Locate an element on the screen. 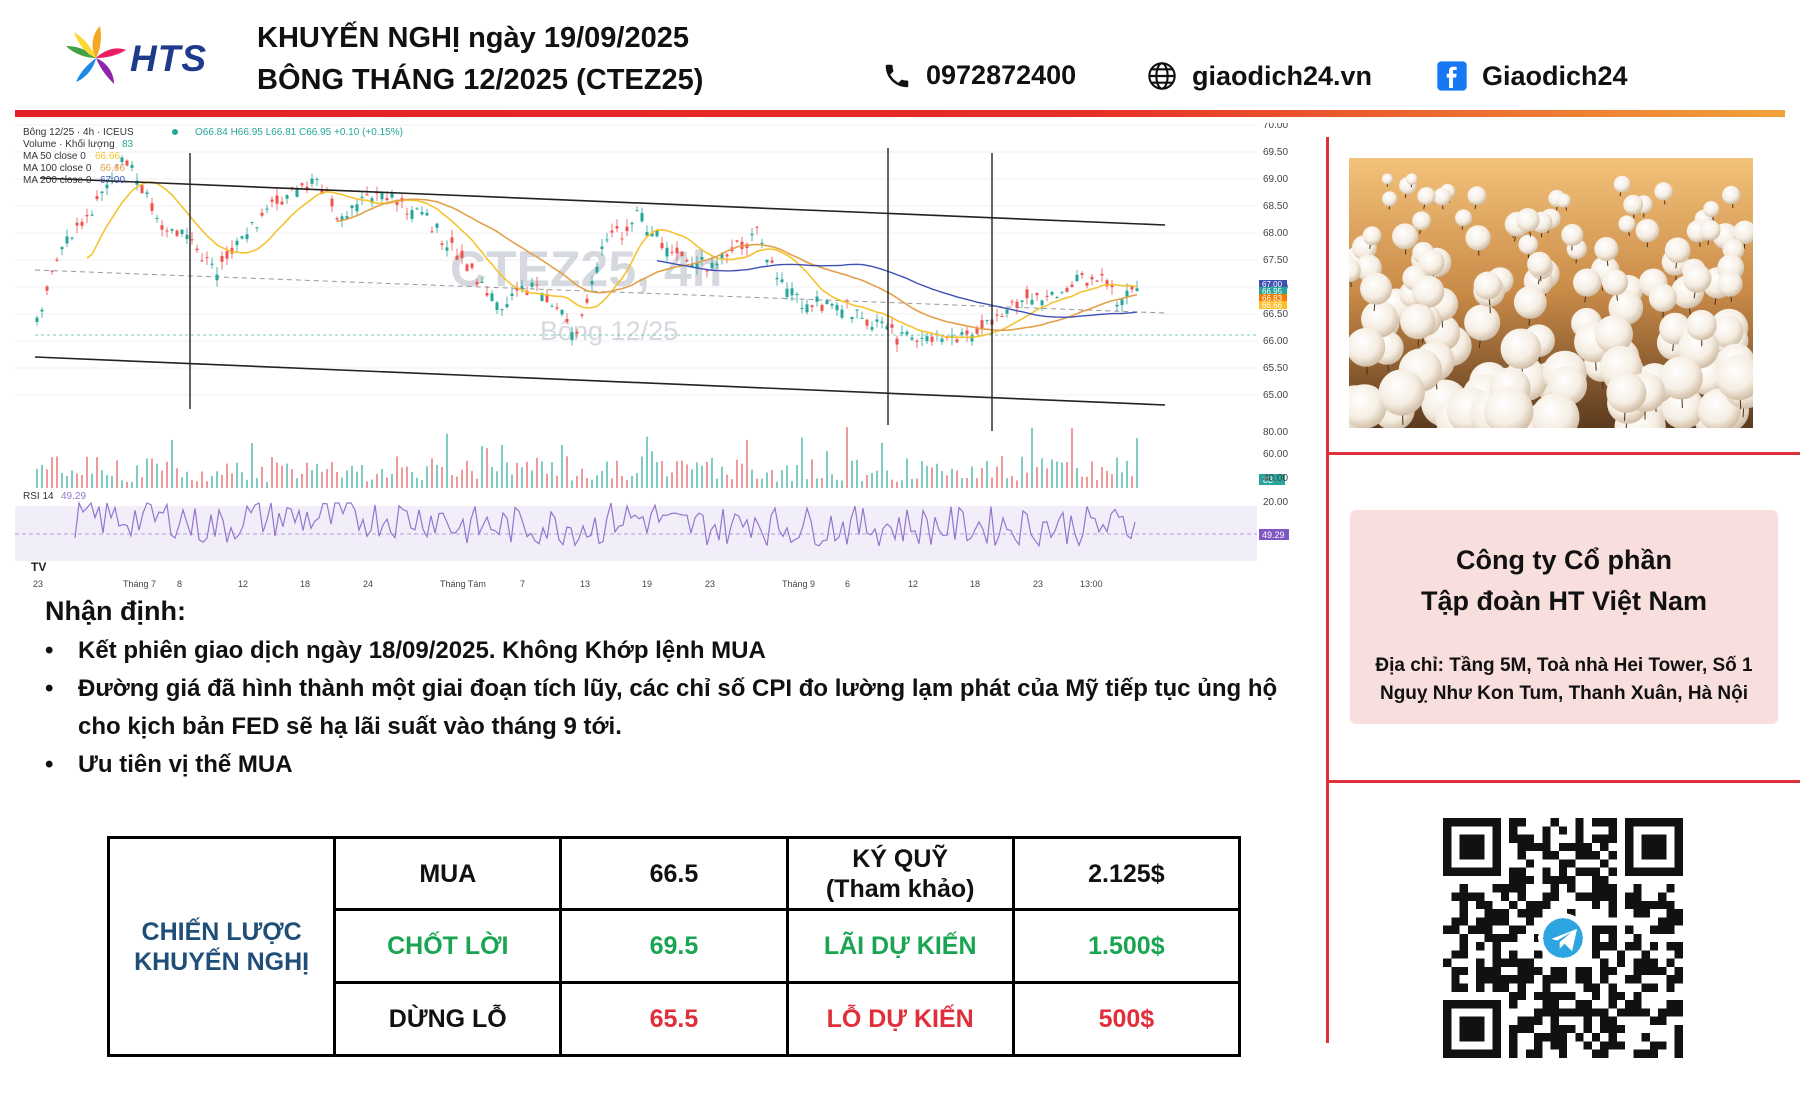  facebook-page: Giaodich24 is located at coordinates (1555, 75).